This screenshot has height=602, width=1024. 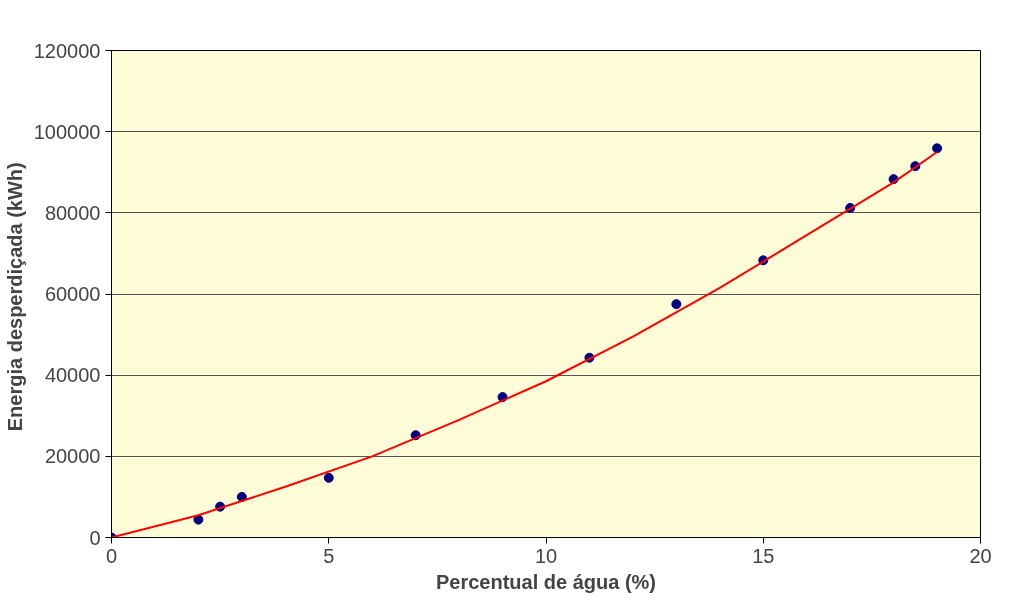 I want to click on x-tick-label: 0, so click(x=111, y=555).